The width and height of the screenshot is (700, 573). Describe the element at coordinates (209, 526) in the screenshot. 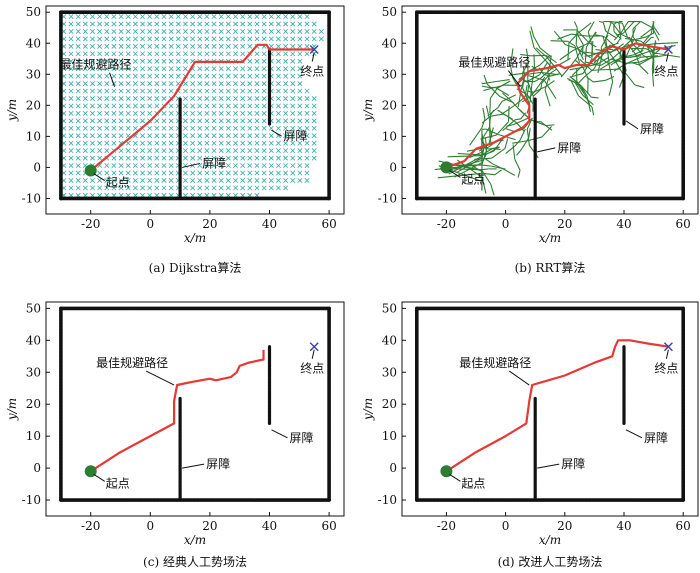

I see `x-tick-label: 20` at that location.